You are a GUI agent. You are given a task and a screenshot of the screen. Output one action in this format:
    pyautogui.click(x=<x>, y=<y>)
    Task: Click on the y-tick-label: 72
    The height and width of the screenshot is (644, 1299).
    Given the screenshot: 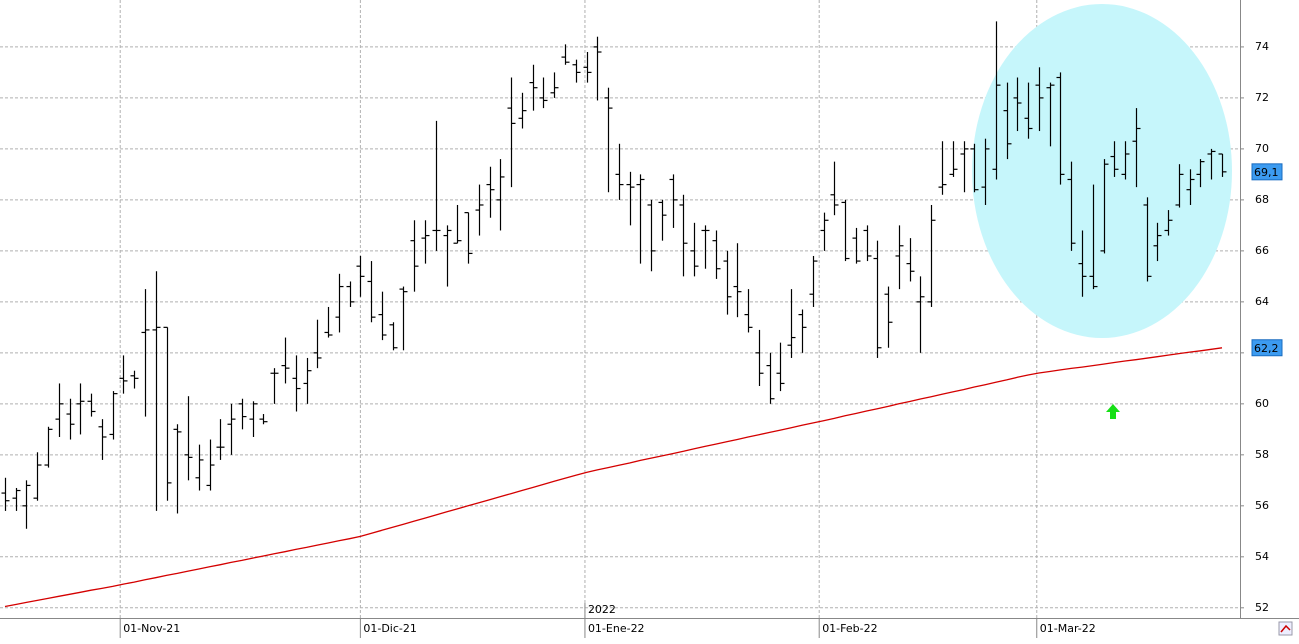 What is the action you would take?
    pyautogui.click(x=1262, y=97)
    